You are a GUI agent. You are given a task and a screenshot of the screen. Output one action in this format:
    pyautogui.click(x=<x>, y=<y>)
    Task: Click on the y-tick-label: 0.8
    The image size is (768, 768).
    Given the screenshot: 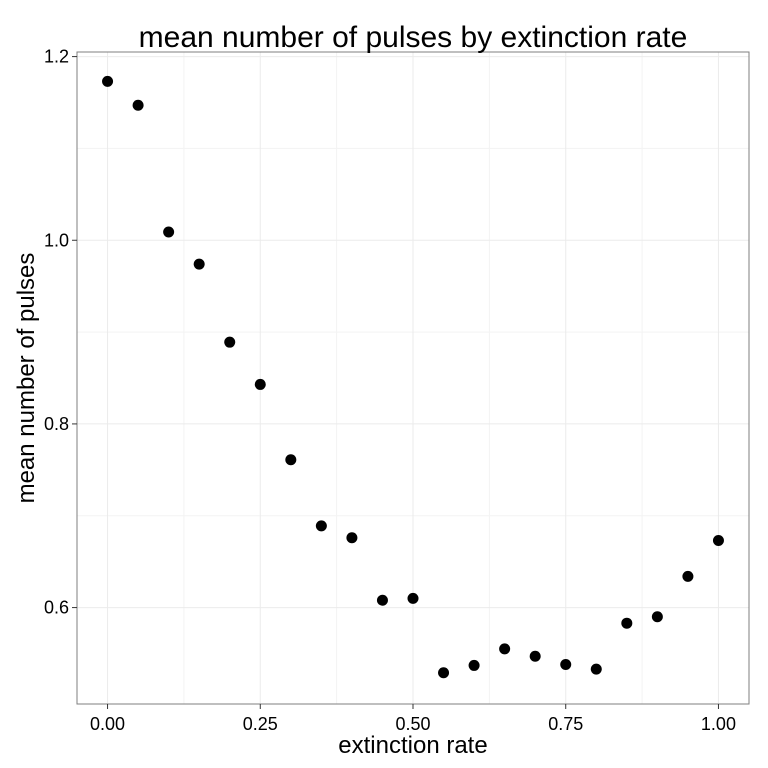 What is the action you would take?
    pyautogui.click(x=56, y=424)
    